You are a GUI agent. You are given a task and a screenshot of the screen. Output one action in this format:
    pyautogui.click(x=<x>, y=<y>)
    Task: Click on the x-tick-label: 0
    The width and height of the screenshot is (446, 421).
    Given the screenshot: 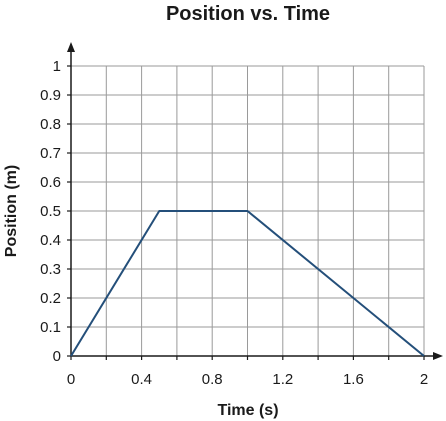 What is the action you would take?
    pyautogui.click(x=71, y=379)
    